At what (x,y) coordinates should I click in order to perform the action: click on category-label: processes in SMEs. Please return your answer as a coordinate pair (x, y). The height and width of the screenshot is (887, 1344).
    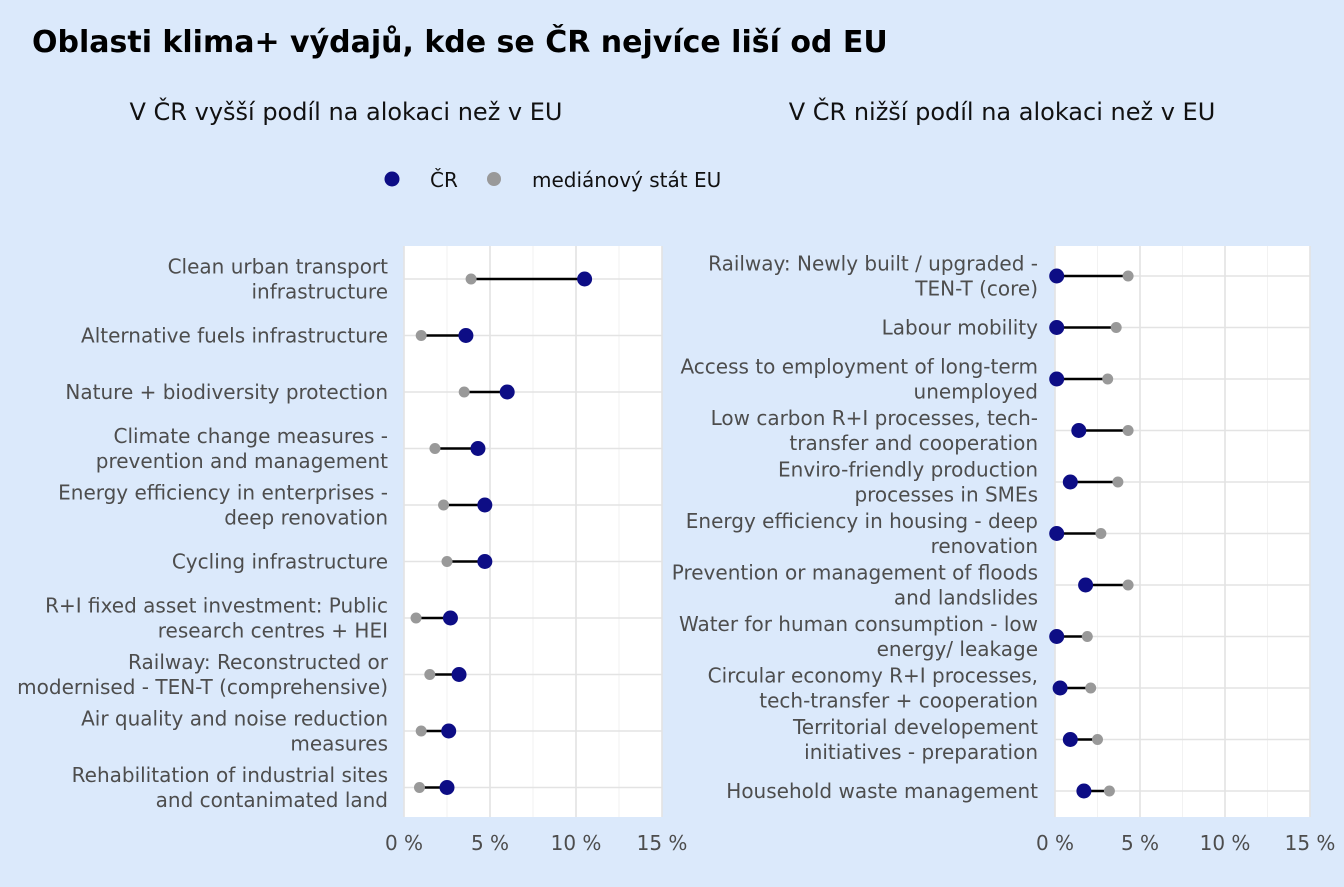
    Looking at the image, I should click on (946, 495).